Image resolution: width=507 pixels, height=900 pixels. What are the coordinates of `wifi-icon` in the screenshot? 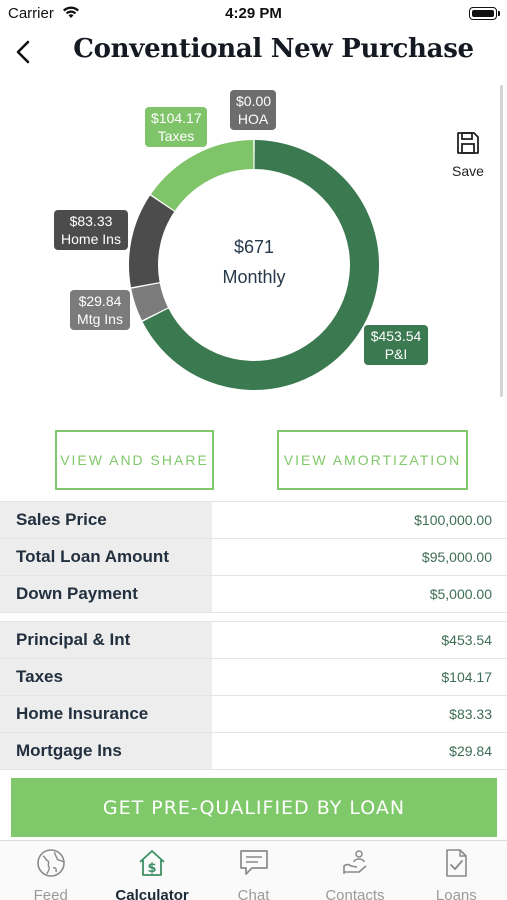 It's located at (71, 14).